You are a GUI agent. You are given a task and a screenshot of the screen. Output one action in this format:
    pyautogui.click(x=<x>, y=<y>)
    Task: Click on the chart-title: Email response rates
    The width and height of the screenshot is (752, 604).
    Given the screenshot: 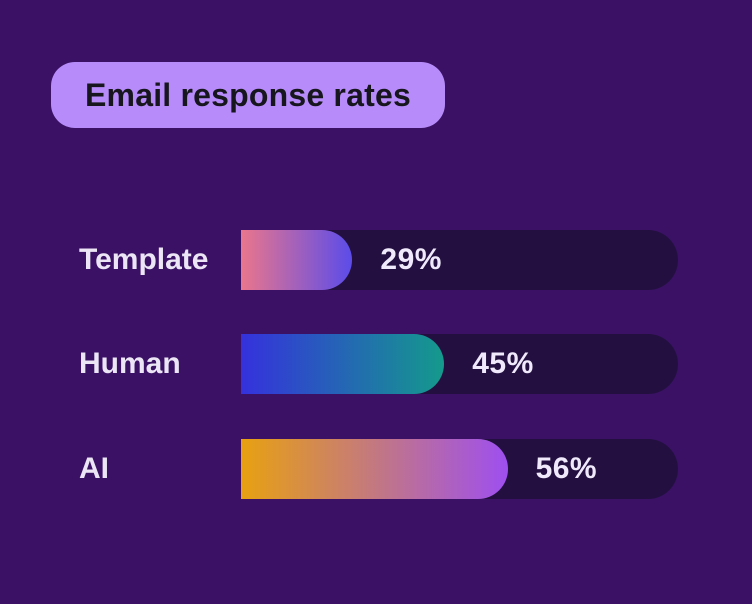 What is the action you would take?
    pyautogui.click(x=248, y=94)
    